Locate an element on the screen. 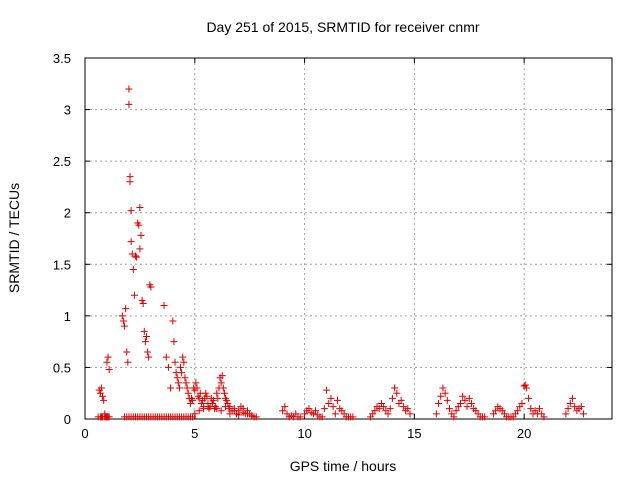 This screenshot has height=480, width=640. y-tick-label: 3 is located at coordinates (67, 110).